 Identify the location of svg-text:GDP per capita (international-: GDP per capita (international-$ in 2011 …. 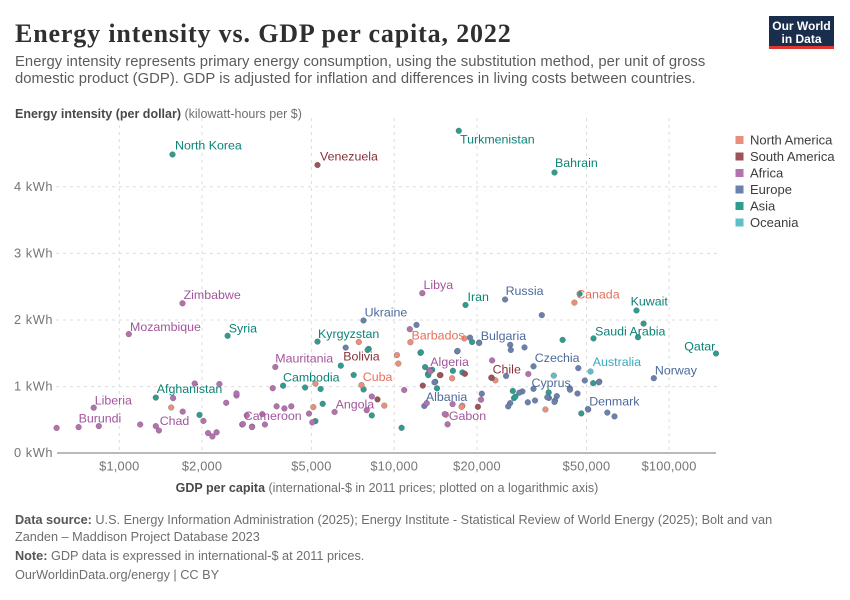
(387, 488).